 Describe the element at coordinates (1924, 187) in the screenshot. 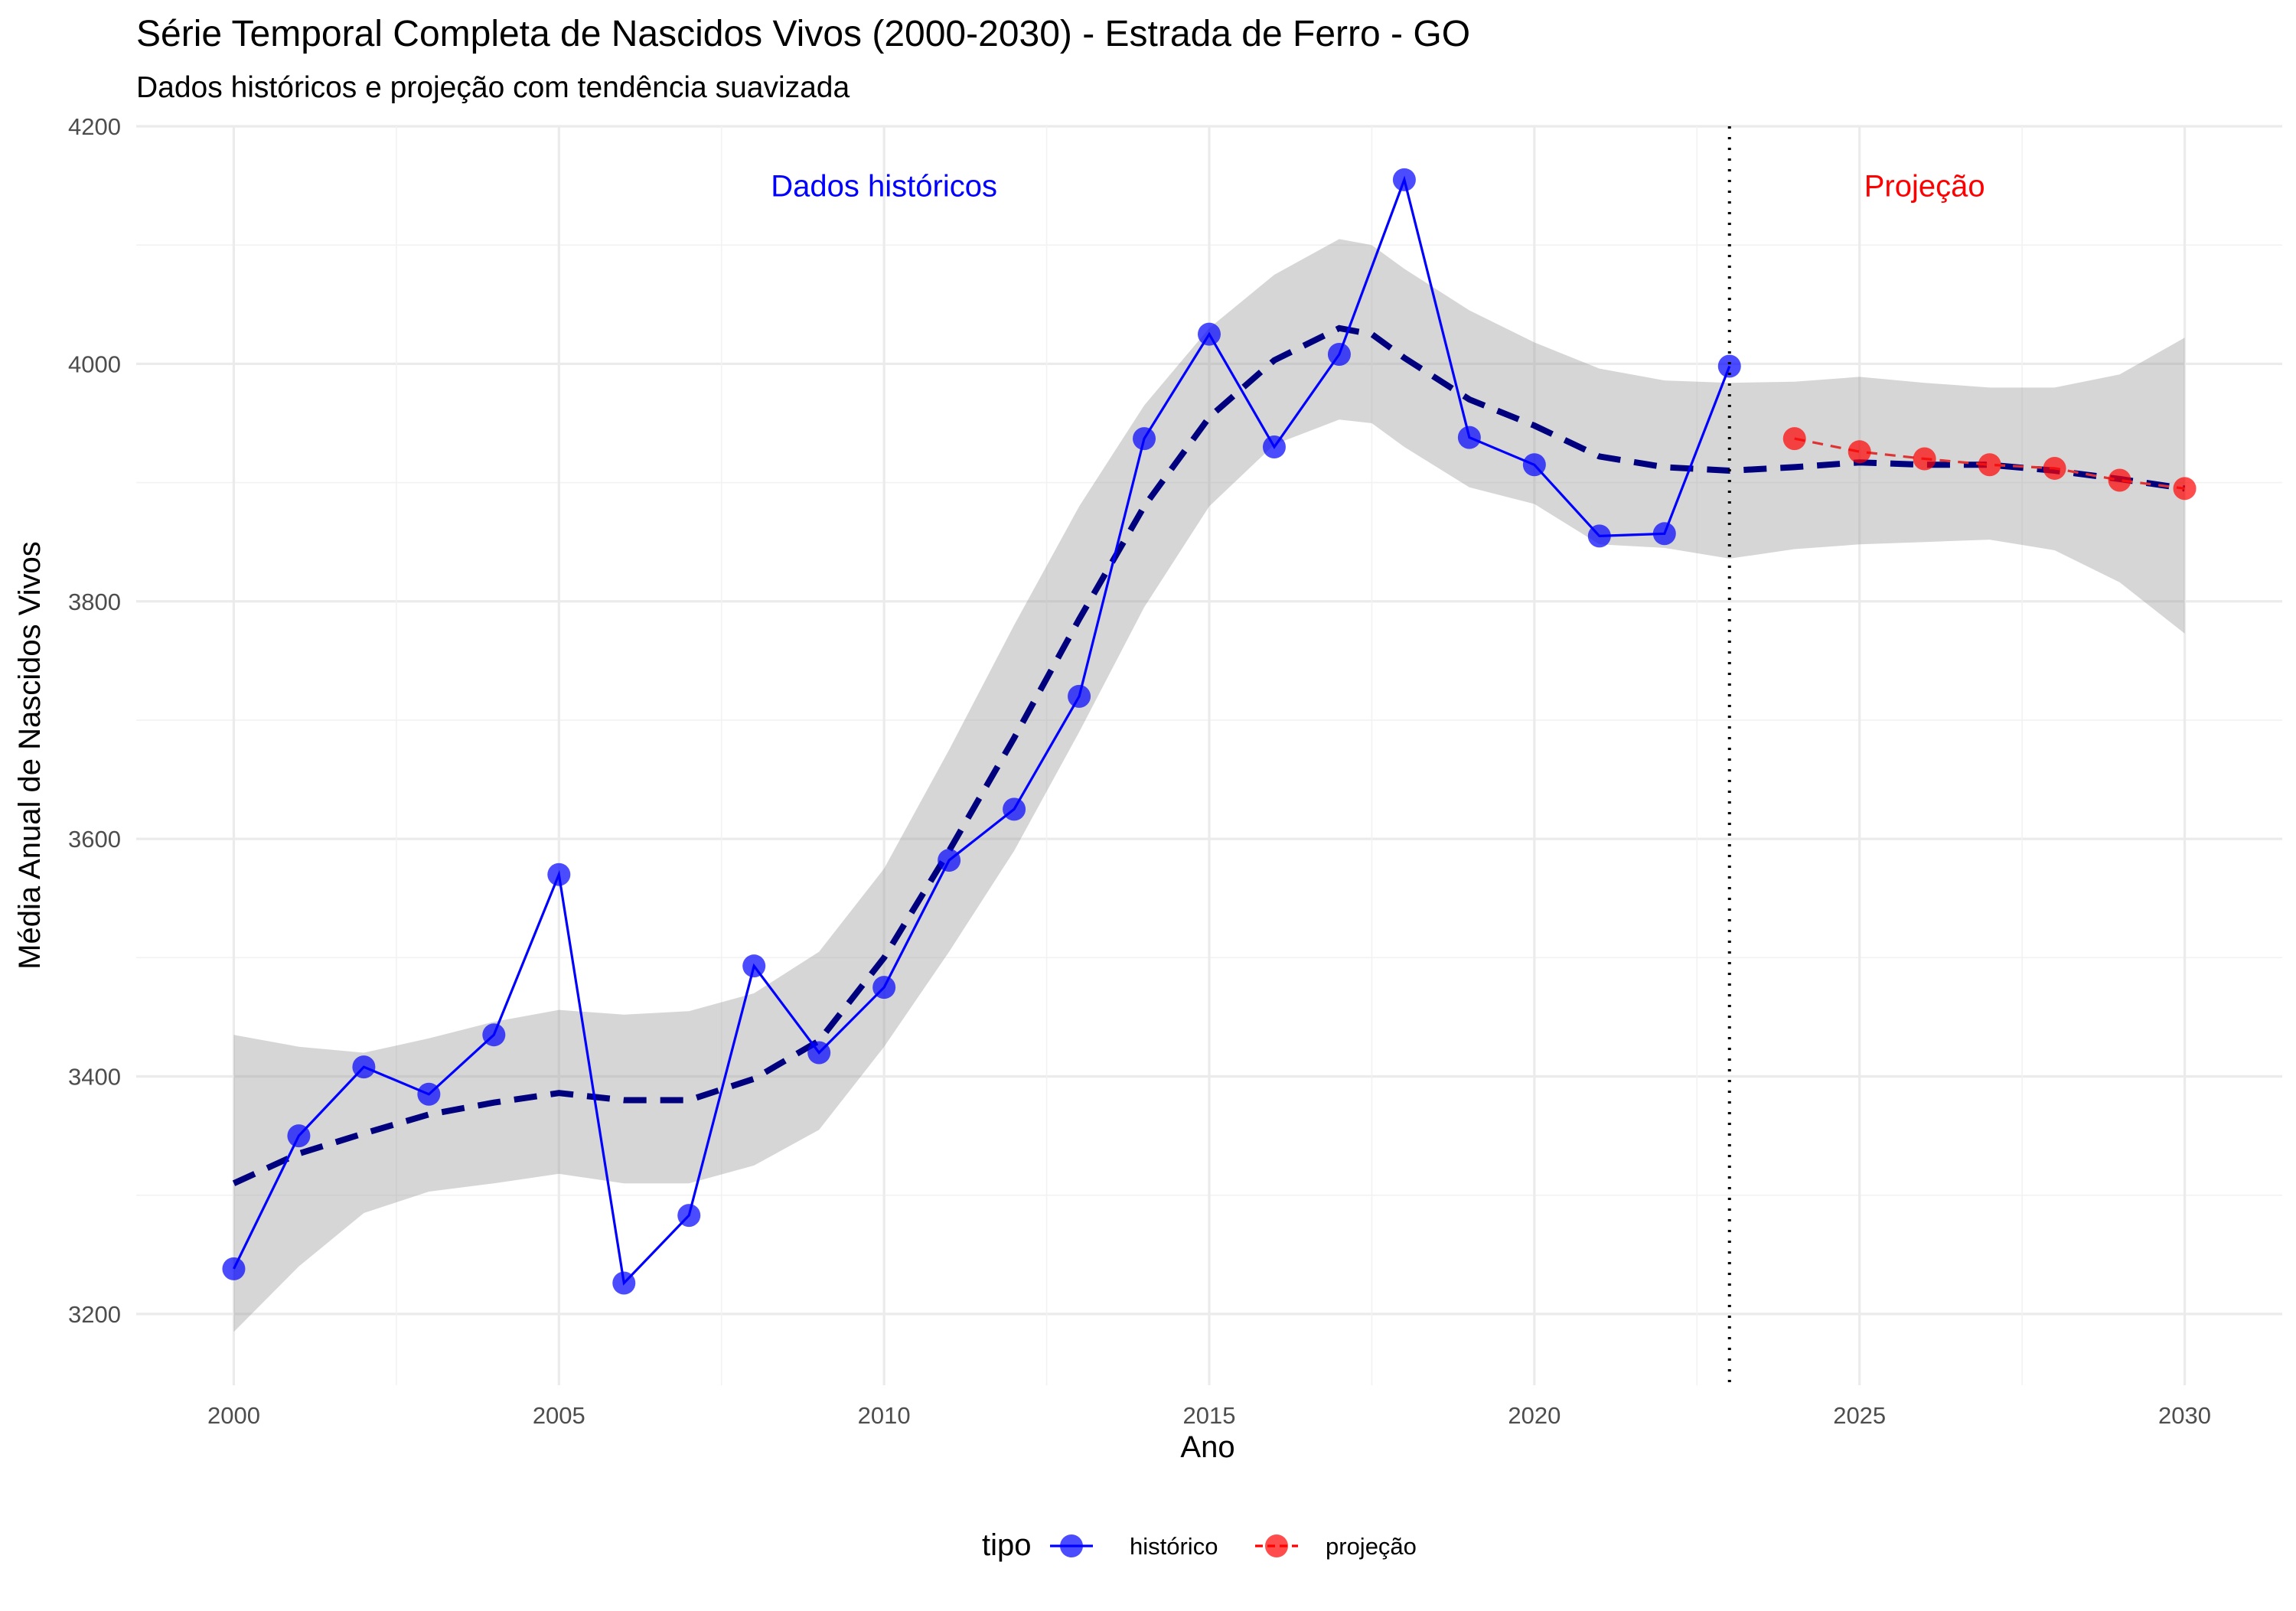

I see `annotation-label: Projeção` at that location.